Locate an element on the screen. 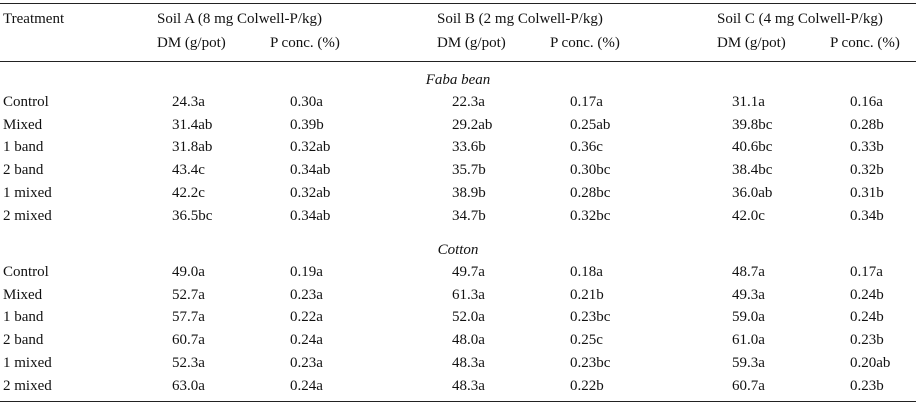 The width and height of the screenshot is (916, 405). table-cell: 35.7b is located at coordinates (469, 170).